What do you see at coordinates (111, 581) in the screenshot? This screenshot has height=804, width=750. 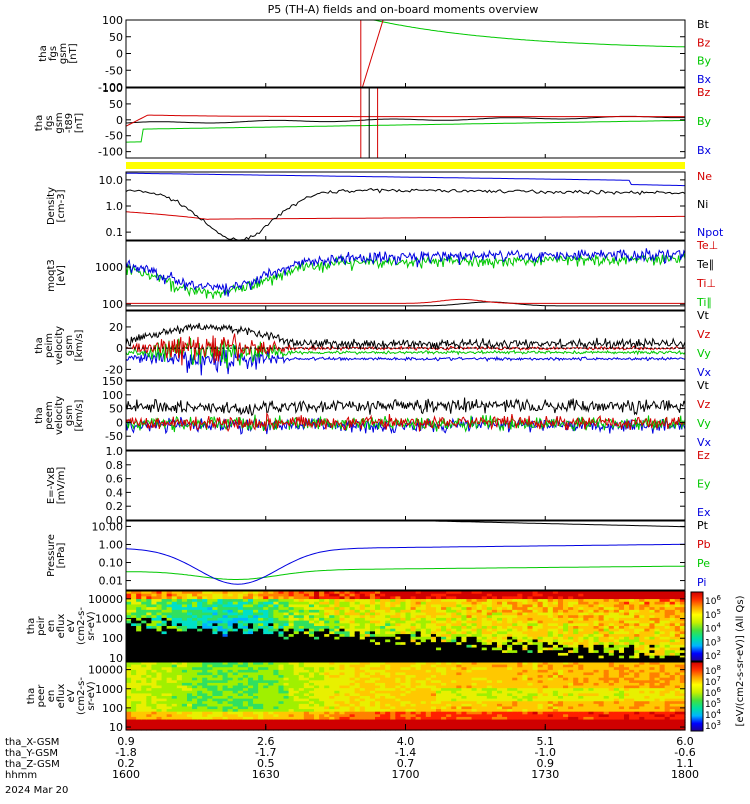 I see `y-tick-label: 0.01` at bounding box center [111, 581].